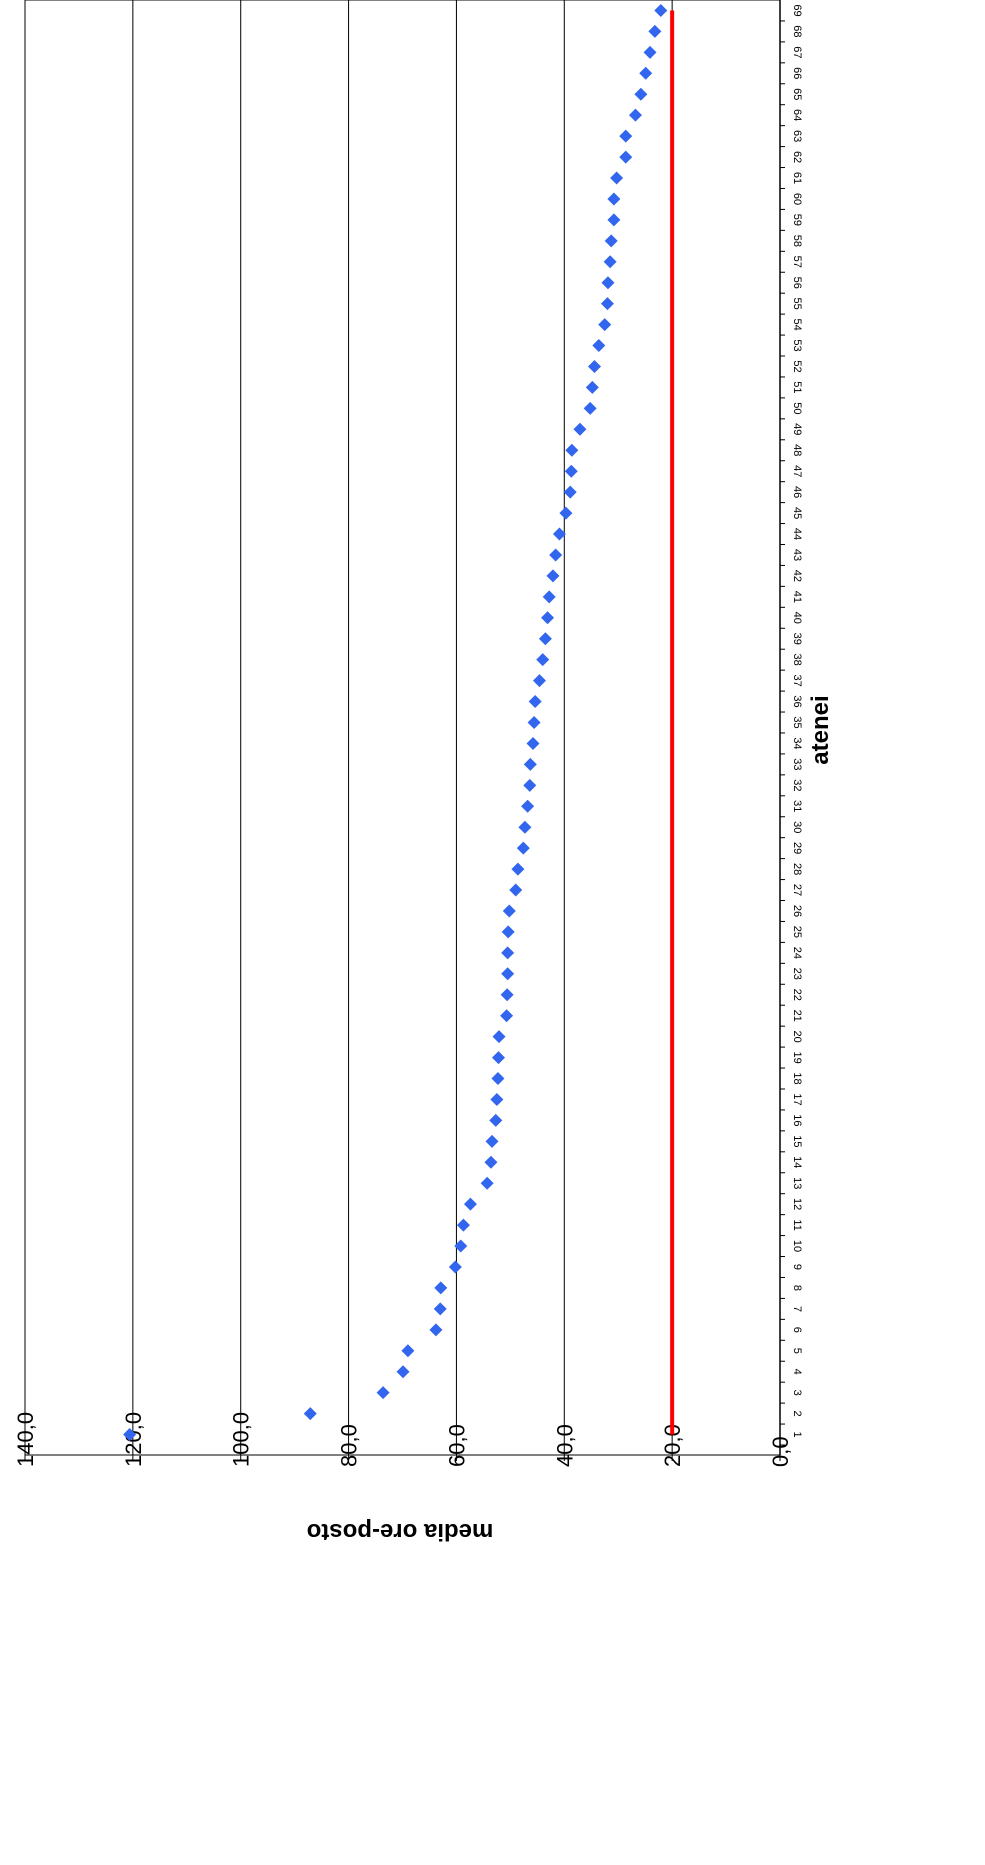 This screenshot has height=1865, width=985. What do you see at coordinates (797, 345) in the screenshot?
I see `x-tick-label: 53` at bounding box center [797, 345].